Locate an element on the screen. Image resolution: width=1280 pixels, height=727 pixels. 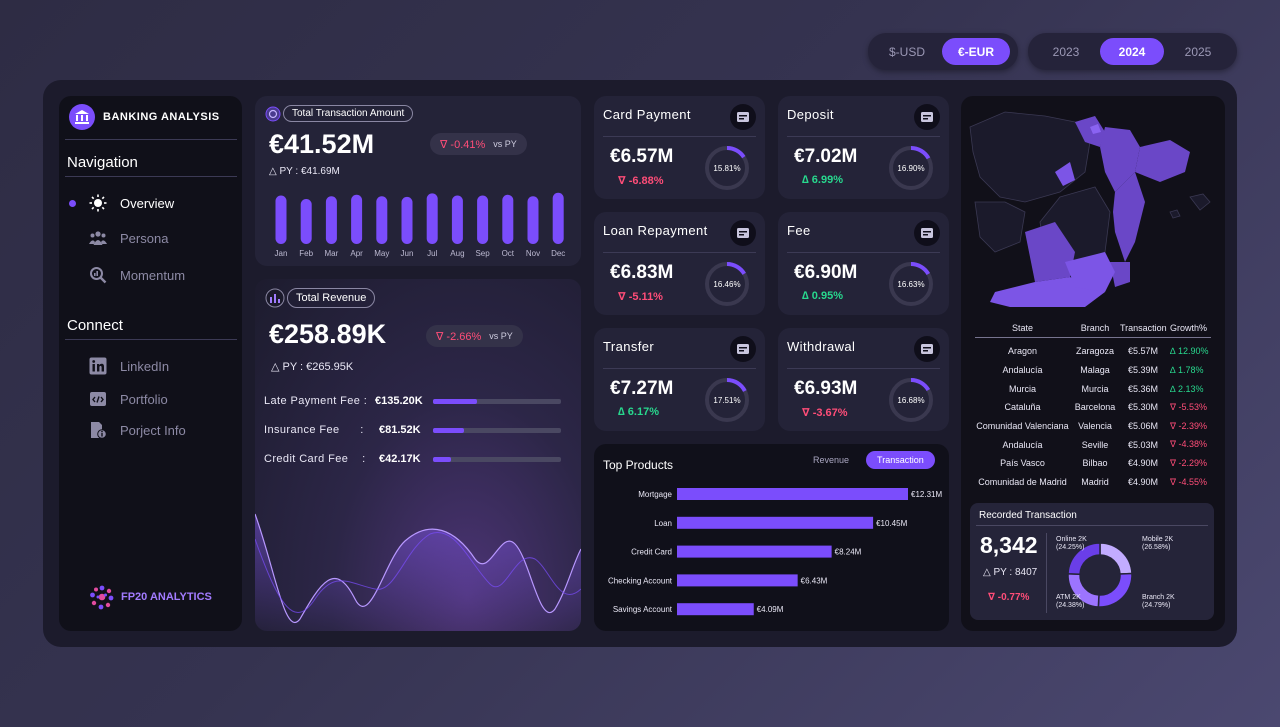
change-pill: ∇ -0.41% vs PY is located at coordinates (478, 144).